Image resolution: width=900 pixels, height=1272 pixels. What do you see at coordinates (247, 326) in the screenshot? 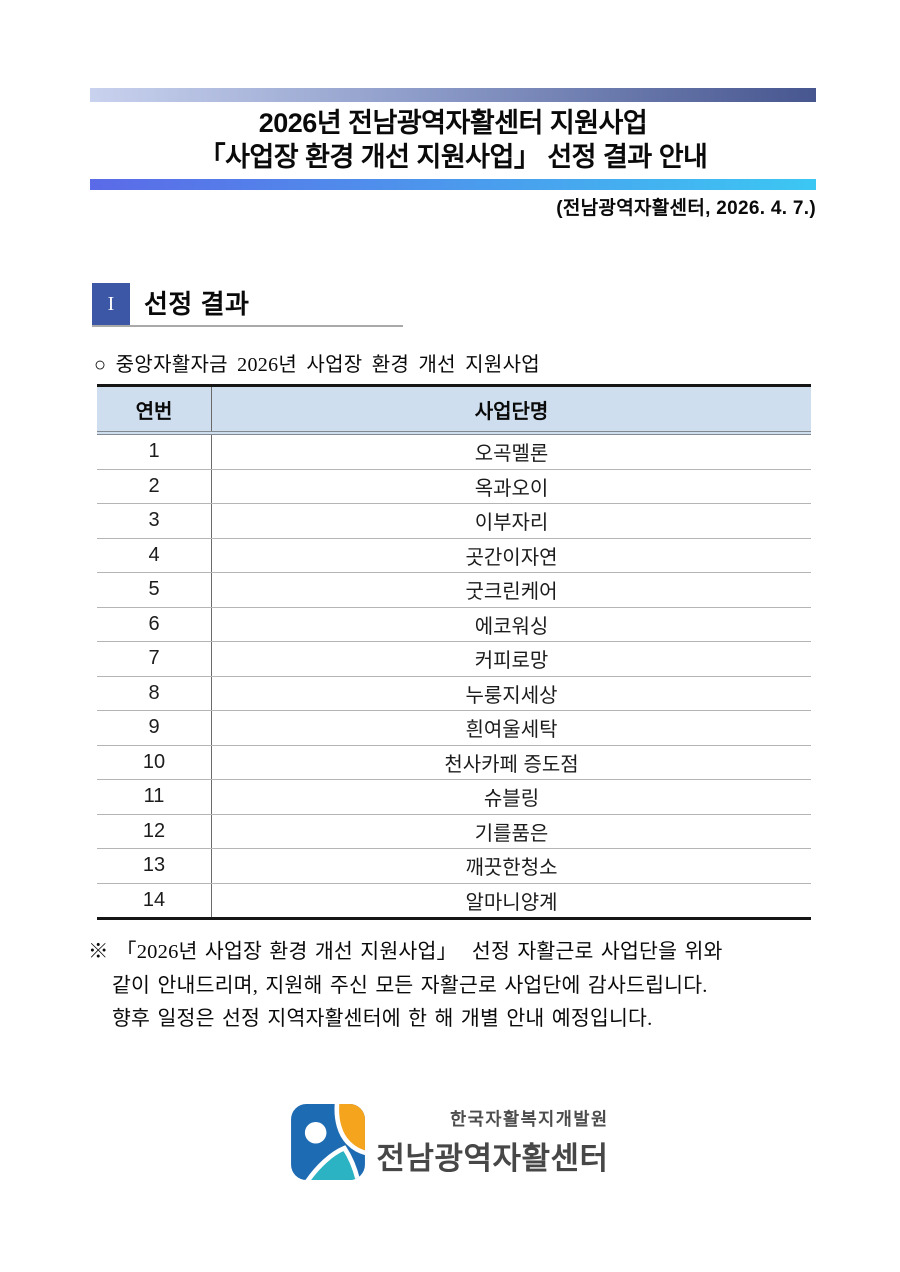
I see `section-underline` at bounding box center [247, 326].